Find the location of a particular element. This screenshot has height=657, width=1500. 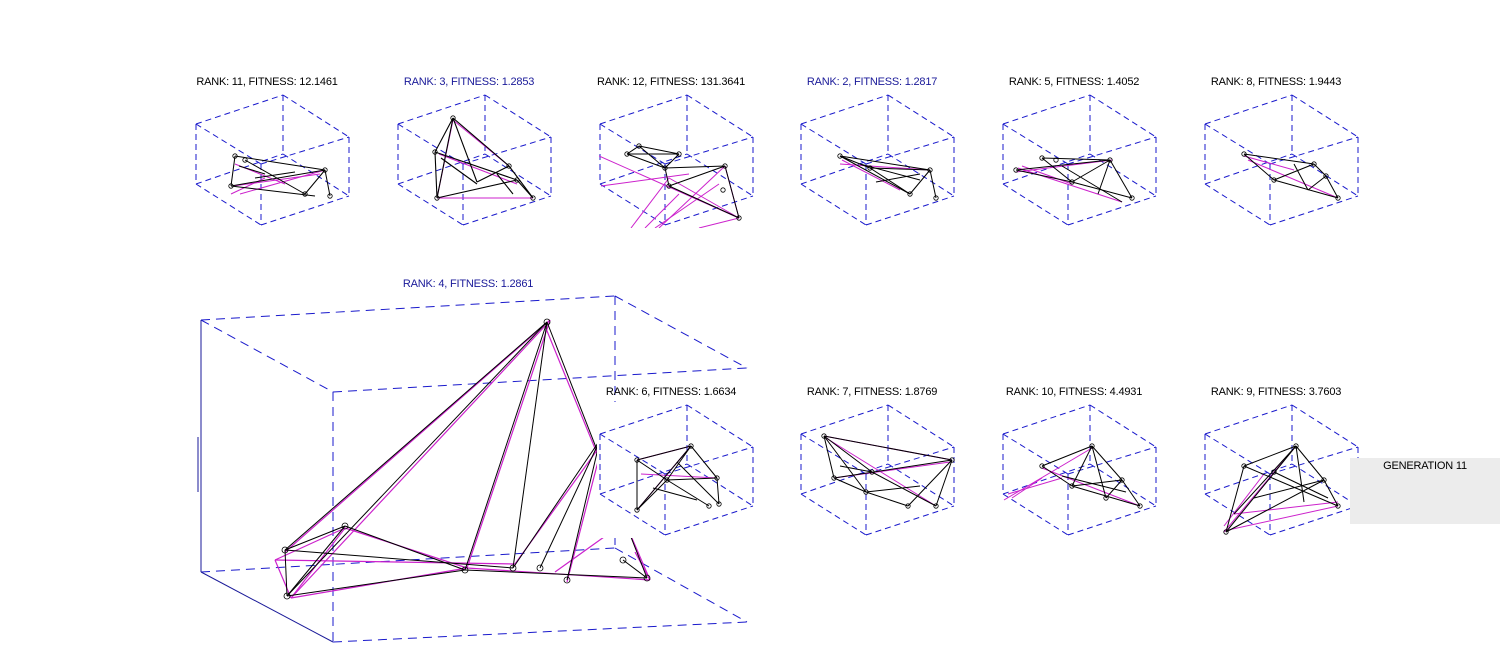

plot-title-rank-4: RANK: 4, FITNESS: 1.2861 is located at coordinates (468, 284).